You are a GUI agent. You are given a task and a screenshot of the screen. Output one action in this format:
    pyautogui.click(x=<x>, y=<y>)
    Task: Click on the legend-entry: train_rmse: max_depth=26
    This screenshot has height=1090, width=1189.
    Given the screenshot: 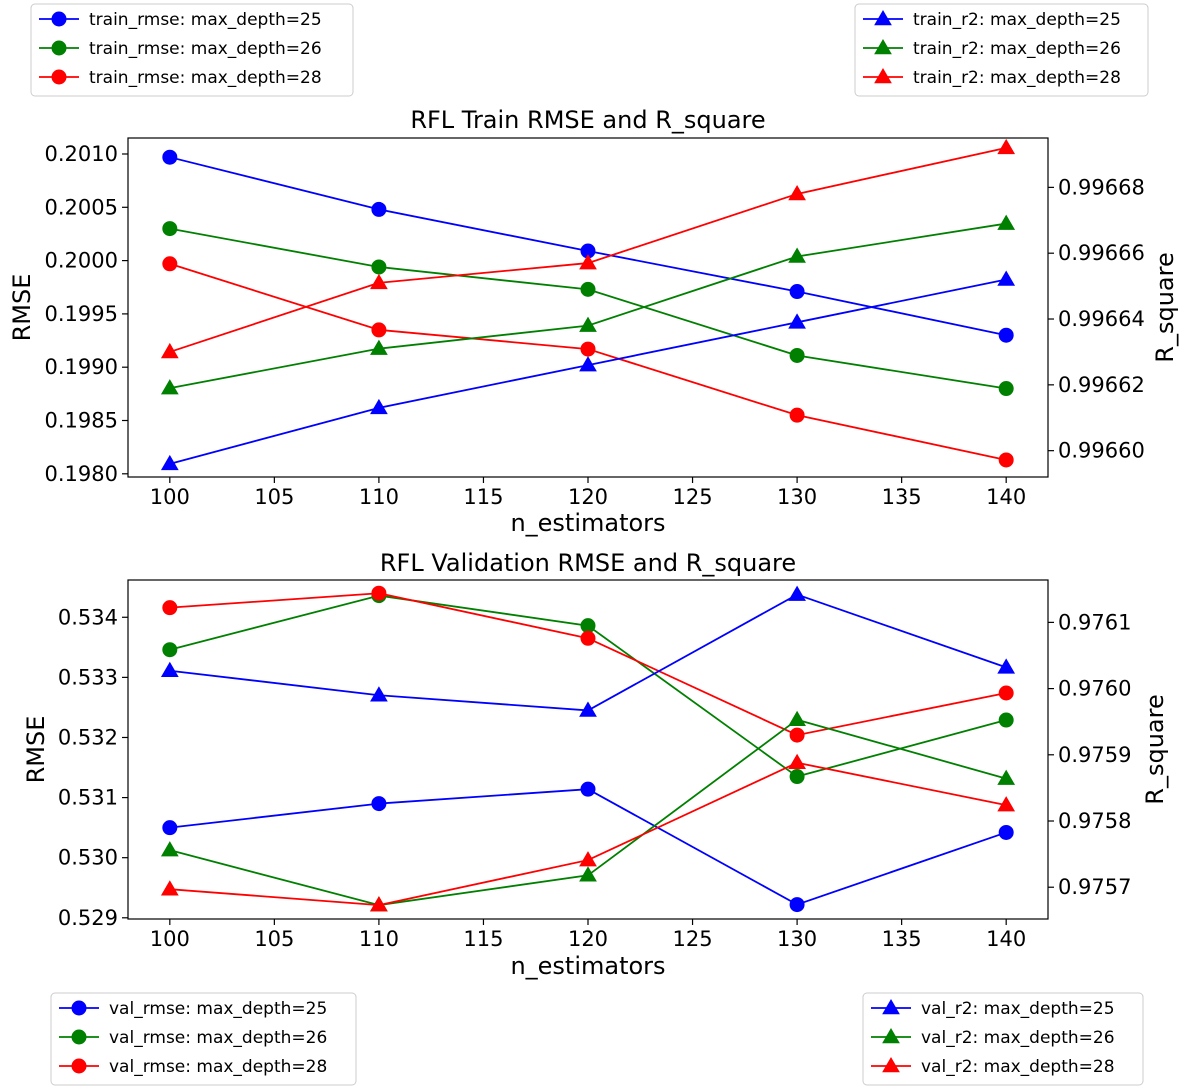 What is the action you would take?
    pyautogui.click(x=205, y=49)
    